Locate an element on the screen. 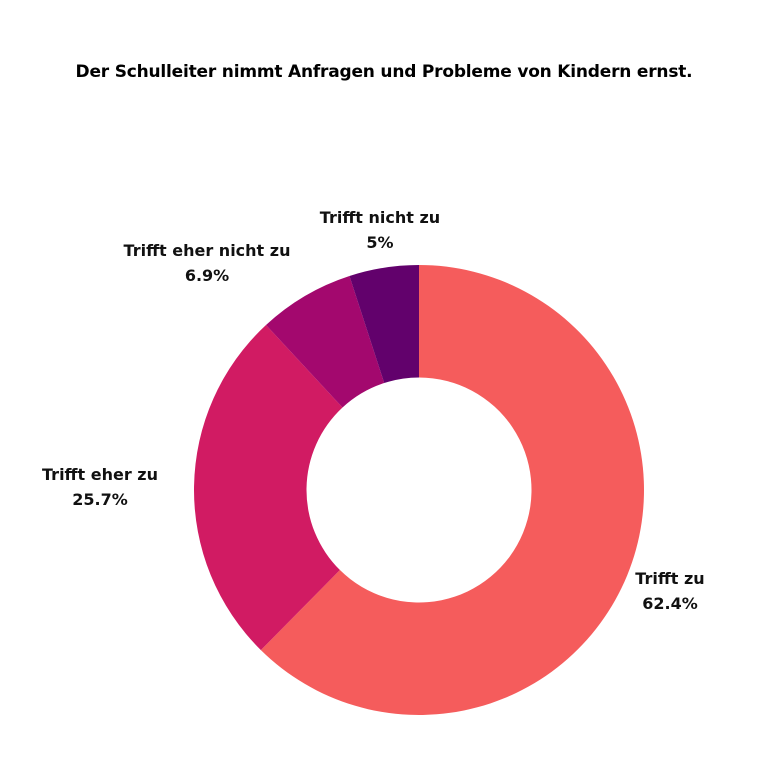 This screenshot has width=768, height=768. slice-label-name: Trifft eher zu is located at coordinates (100, 474).